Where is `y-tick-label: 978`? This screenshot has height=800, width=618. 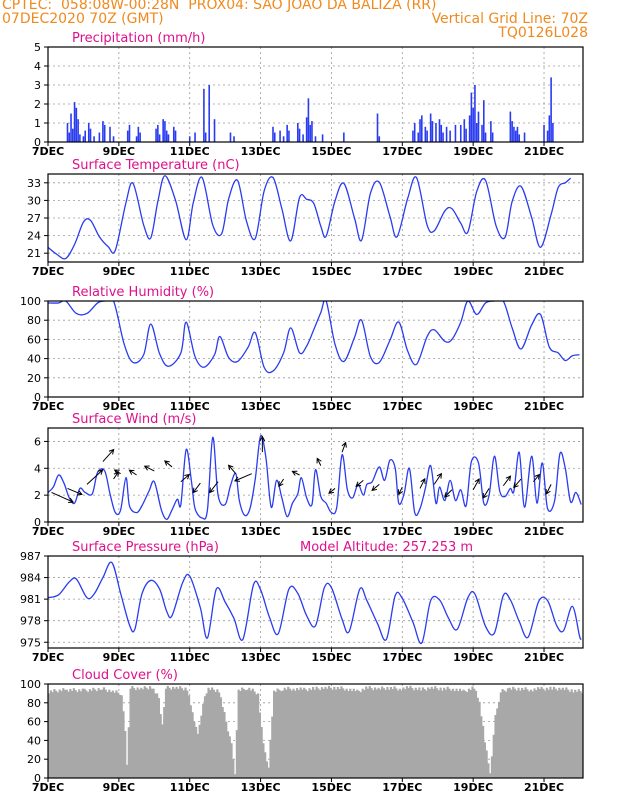
y-tick-label: 978 is located at coordinates (30, 621).